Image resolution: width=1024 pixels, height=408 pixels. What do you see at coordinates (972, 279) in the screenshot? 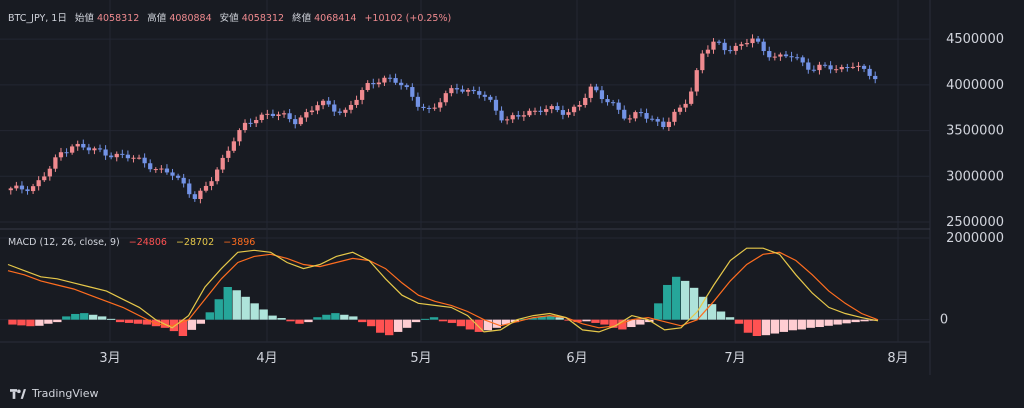
I see `macd-axis: 2000000 0` at bounding box center [972, 279].